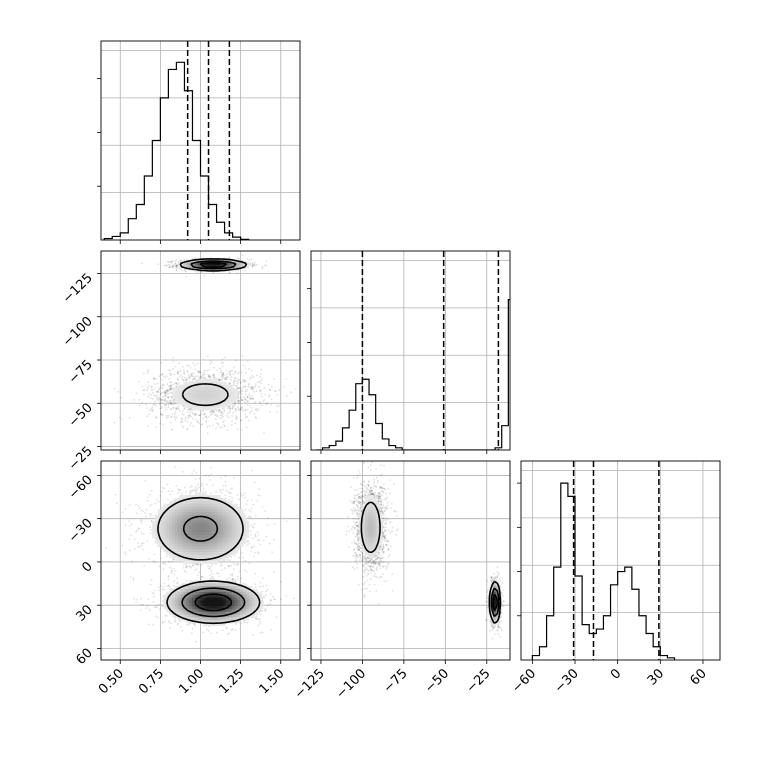 The width and height of the screenshot is (760, 760). I want to click on panel-p1-vs-p0, so click(199, 352).